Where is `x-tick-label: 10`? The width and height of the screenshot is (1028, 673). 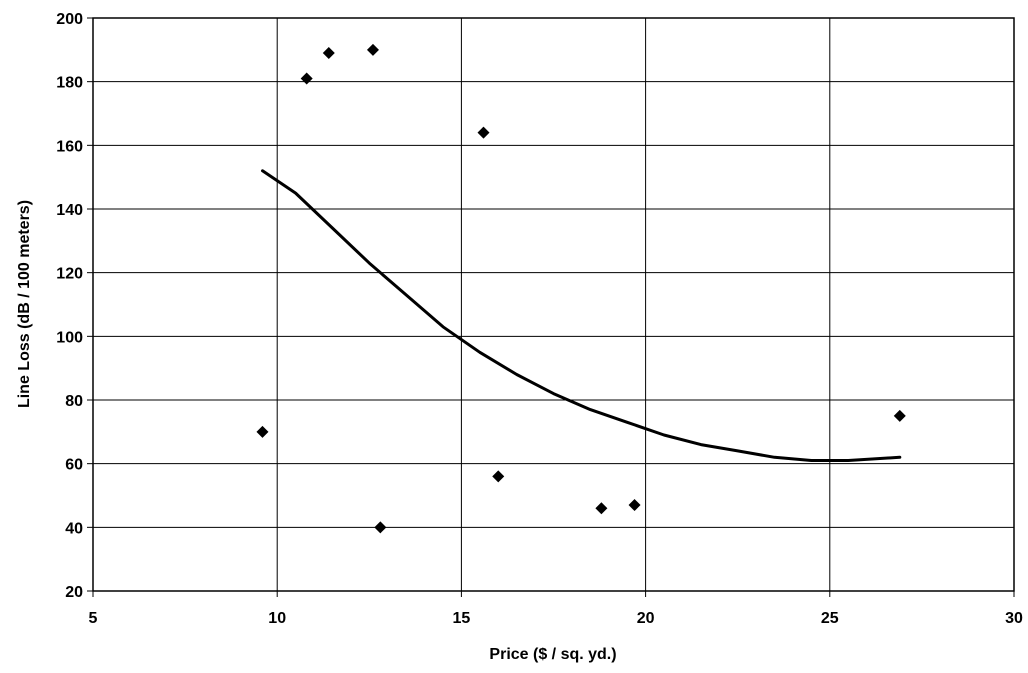
x-tick-label: 10 is located at coordinates (277, 618).